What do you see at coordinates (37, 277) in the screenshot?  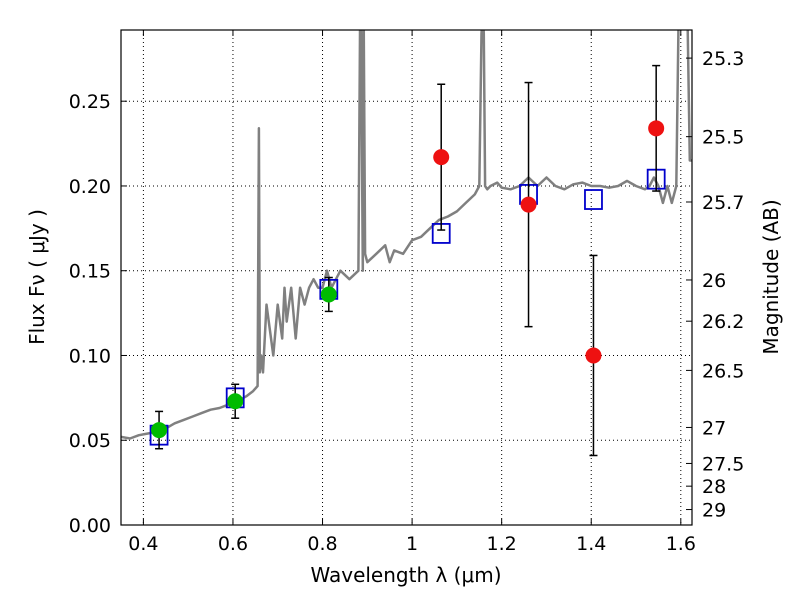 I see `y-axis-title: Flux Fν ( μJy )` at bounding box center [37, 277].